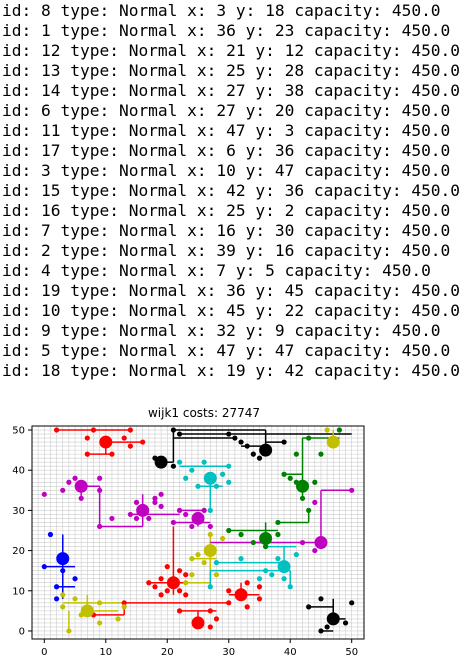 This screenshot has height=670, width=464. Describe the element at coordinates (18, 591) in the screenshot. I see `y-tick-label: 10` at that location.